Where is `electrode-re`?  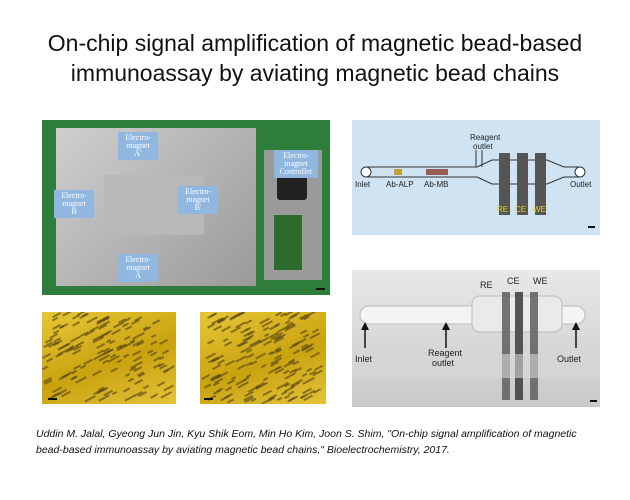 electrode-re is located at coordinates (504, 184).